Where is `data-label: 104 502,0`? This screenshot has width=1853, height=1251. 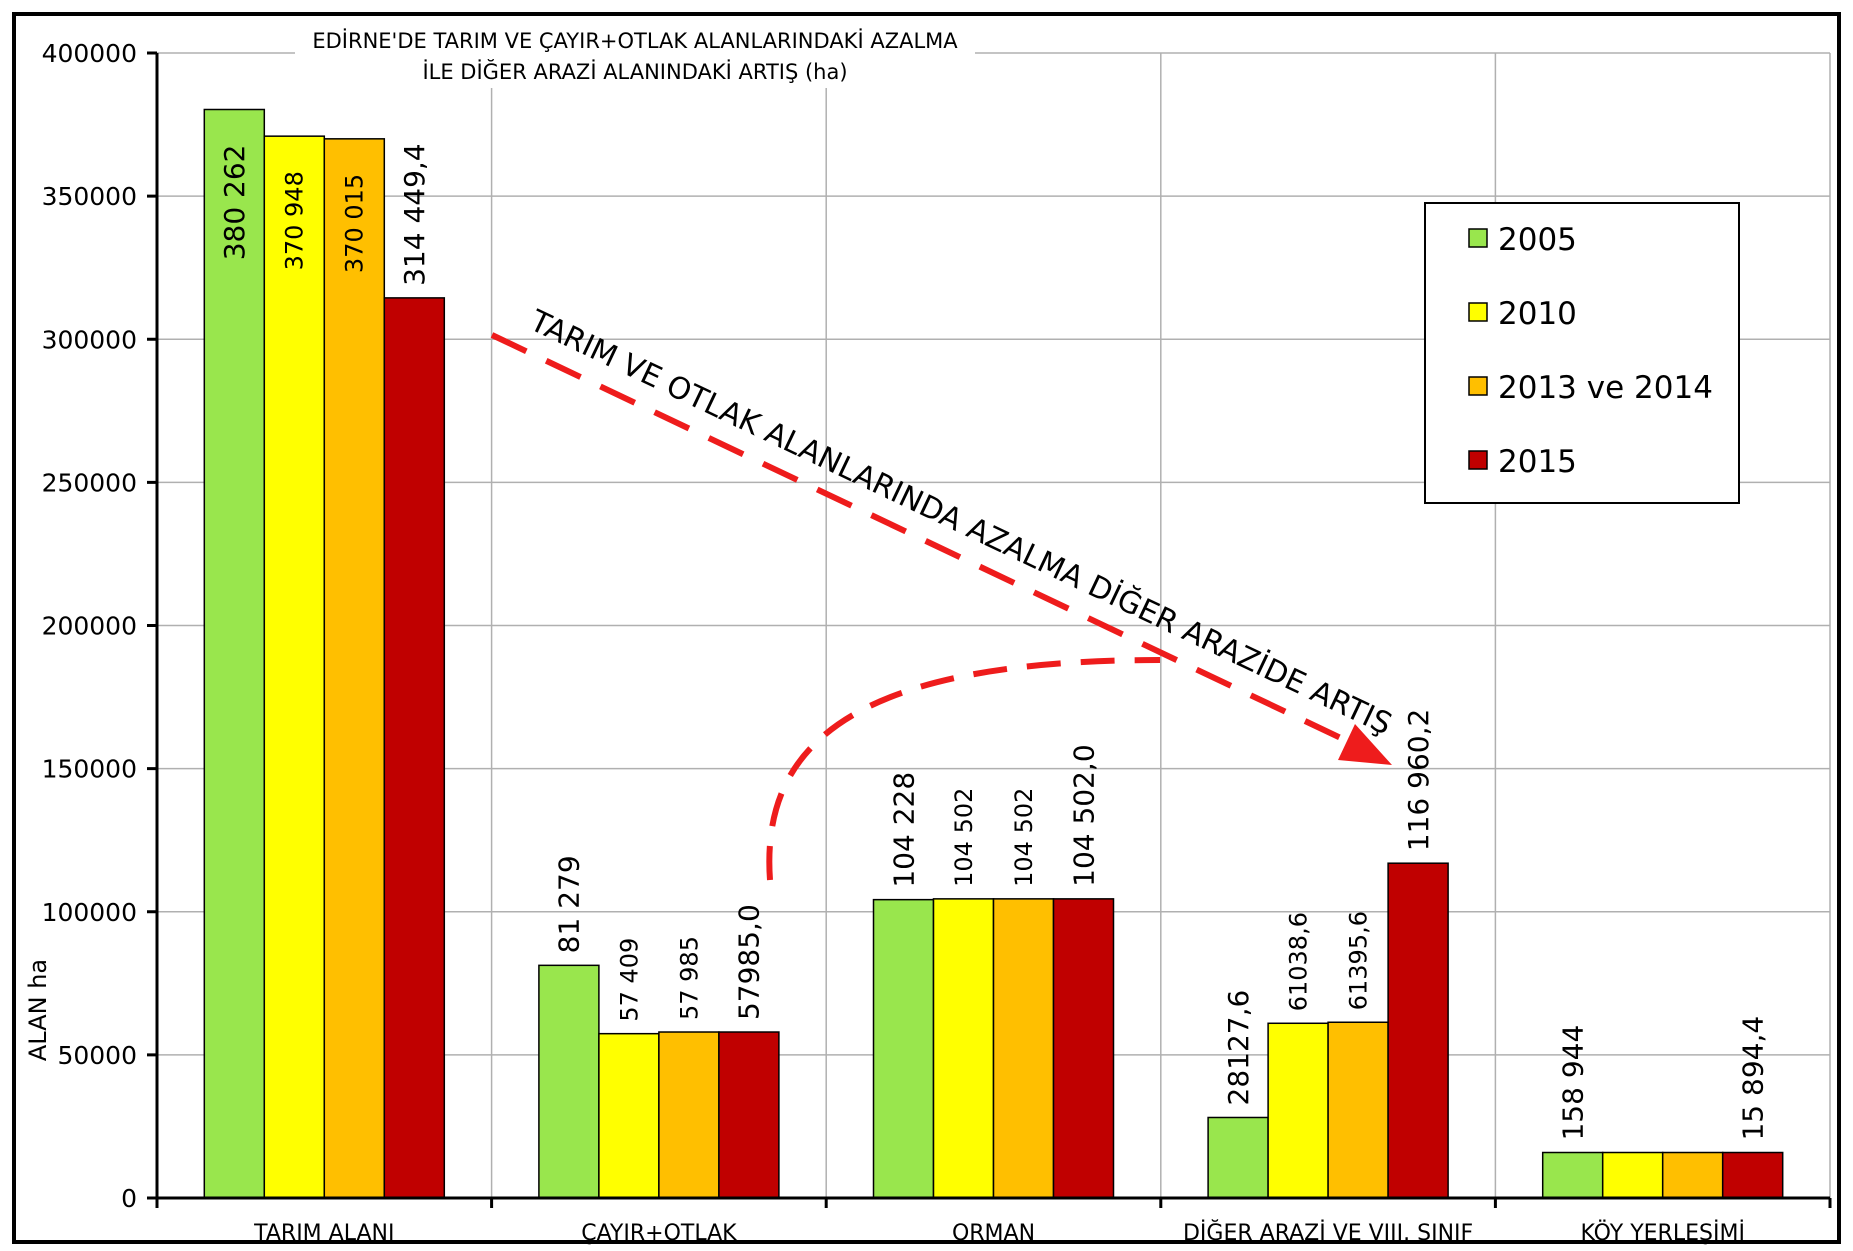 data-label: 104 502,0 is located at coordinates (1083, 815).